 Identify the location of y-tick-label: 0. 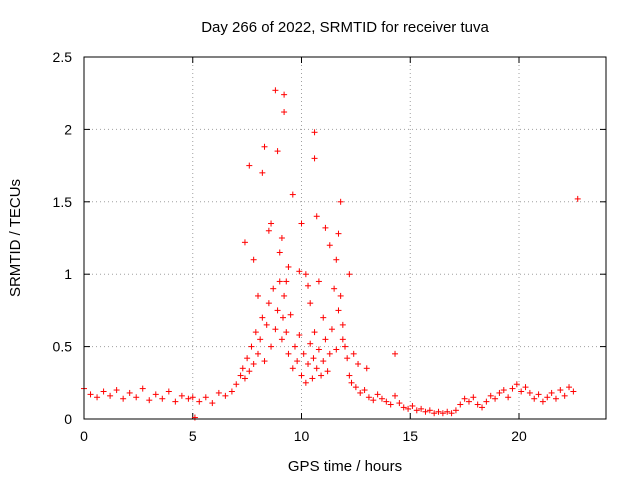
(68, 419).